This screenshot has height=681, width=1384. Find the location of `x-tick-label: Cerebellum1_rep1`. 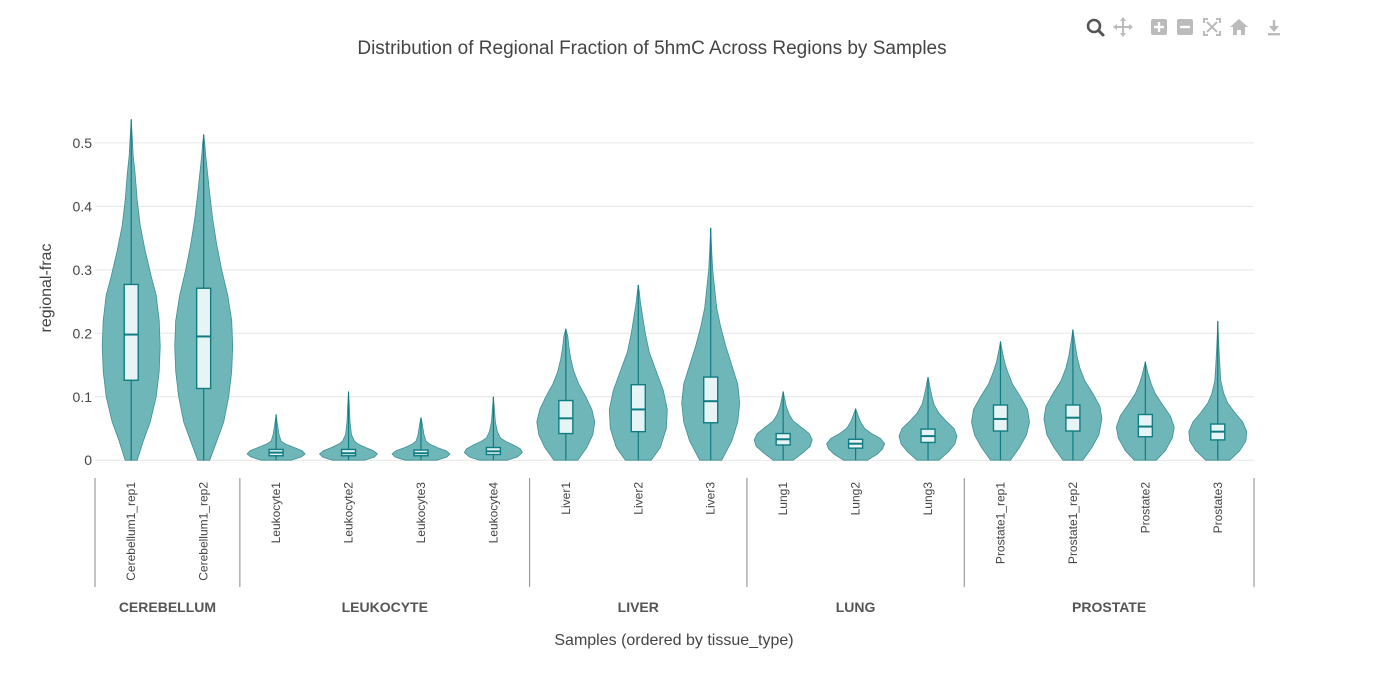

x-tick-label: Cerebellum1_rep1 is located at coordinates (131, 531).